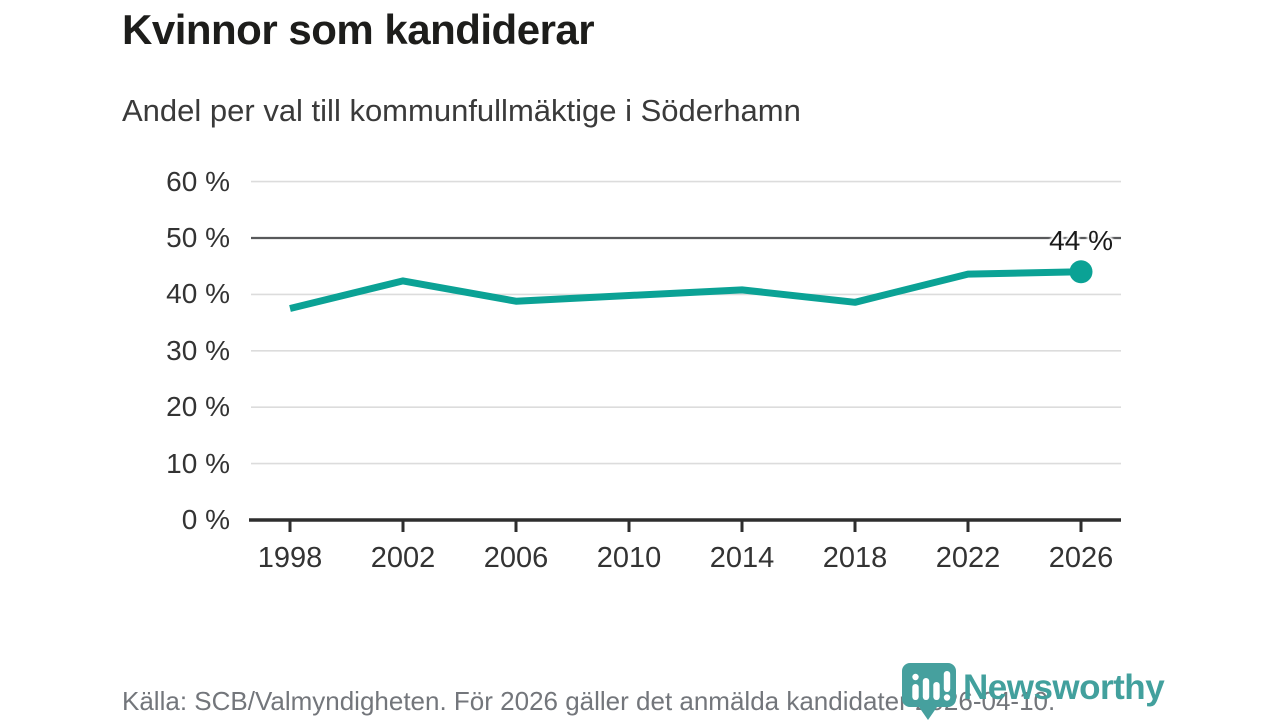  What do you see at coordinates (198, 181) in the screenshot?
I see `y-tick-label-60: 60 %` at bounding box center [198, 181].